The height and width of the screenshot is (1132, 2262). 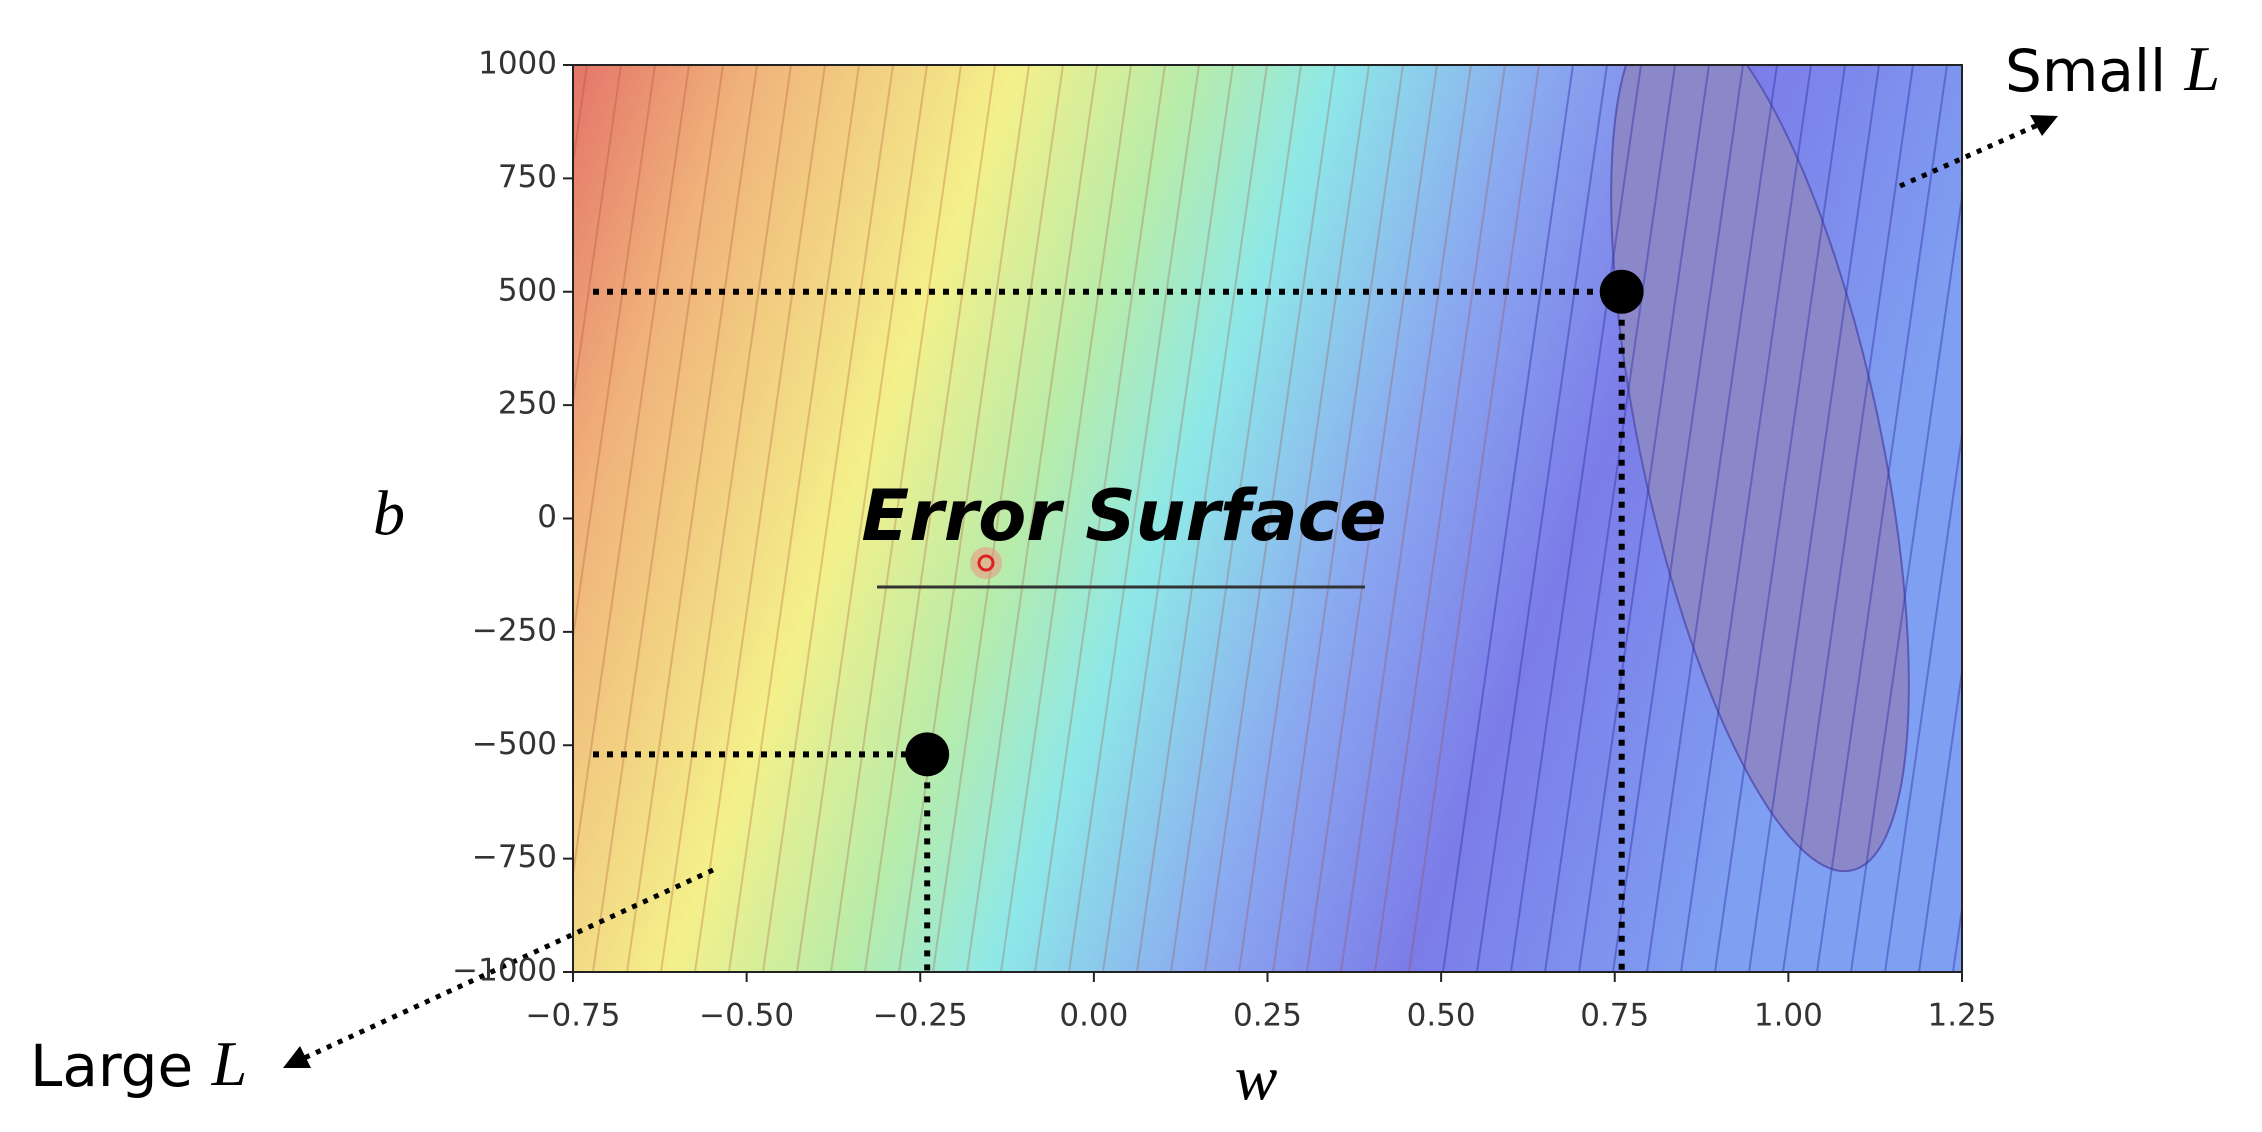 I want to click on small-arrow, so click(x=1970, y=155).